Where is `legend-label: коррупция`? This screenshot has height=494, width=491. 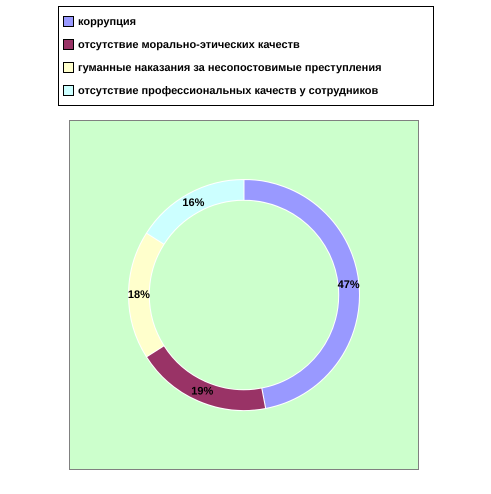 legend-label: коррупция is located at coordinates (107, 22).